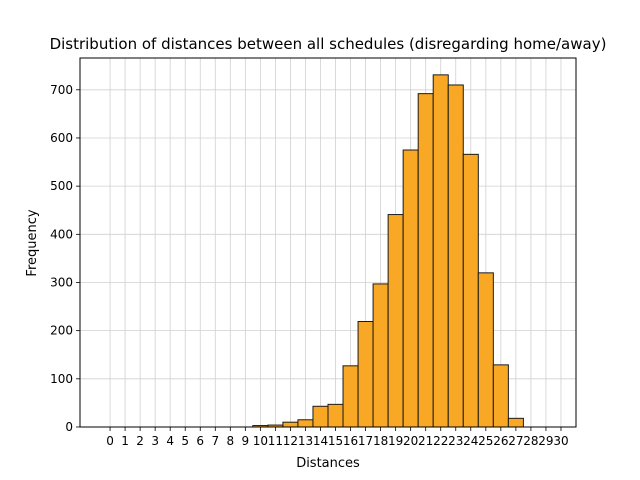 The height and width of the screenshot is (480, 640). I want to click on x-tick-label: 28, so click(530, 441).